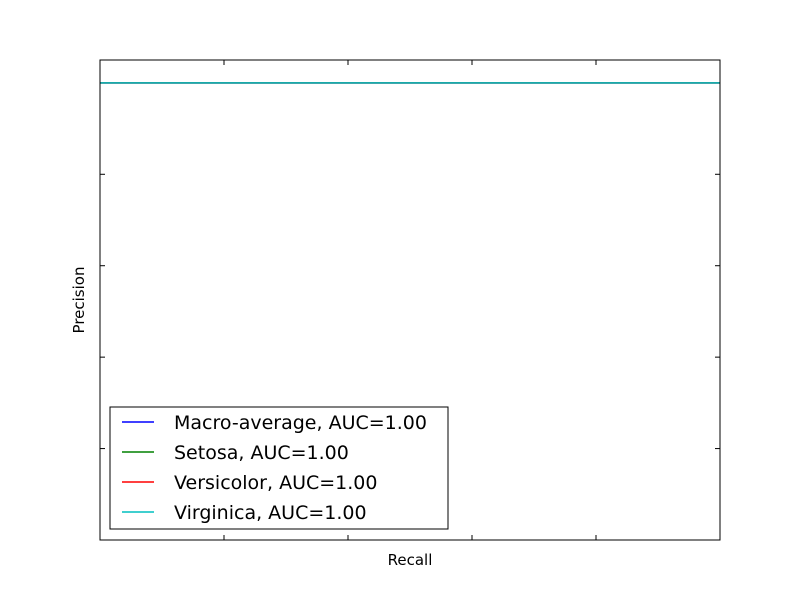 This screenshot has height=600, width=800. What do you see at coordinates (410, 560) in the screenshot?
I see `x-axis-label: Recall` at bounding box center [410, 560].